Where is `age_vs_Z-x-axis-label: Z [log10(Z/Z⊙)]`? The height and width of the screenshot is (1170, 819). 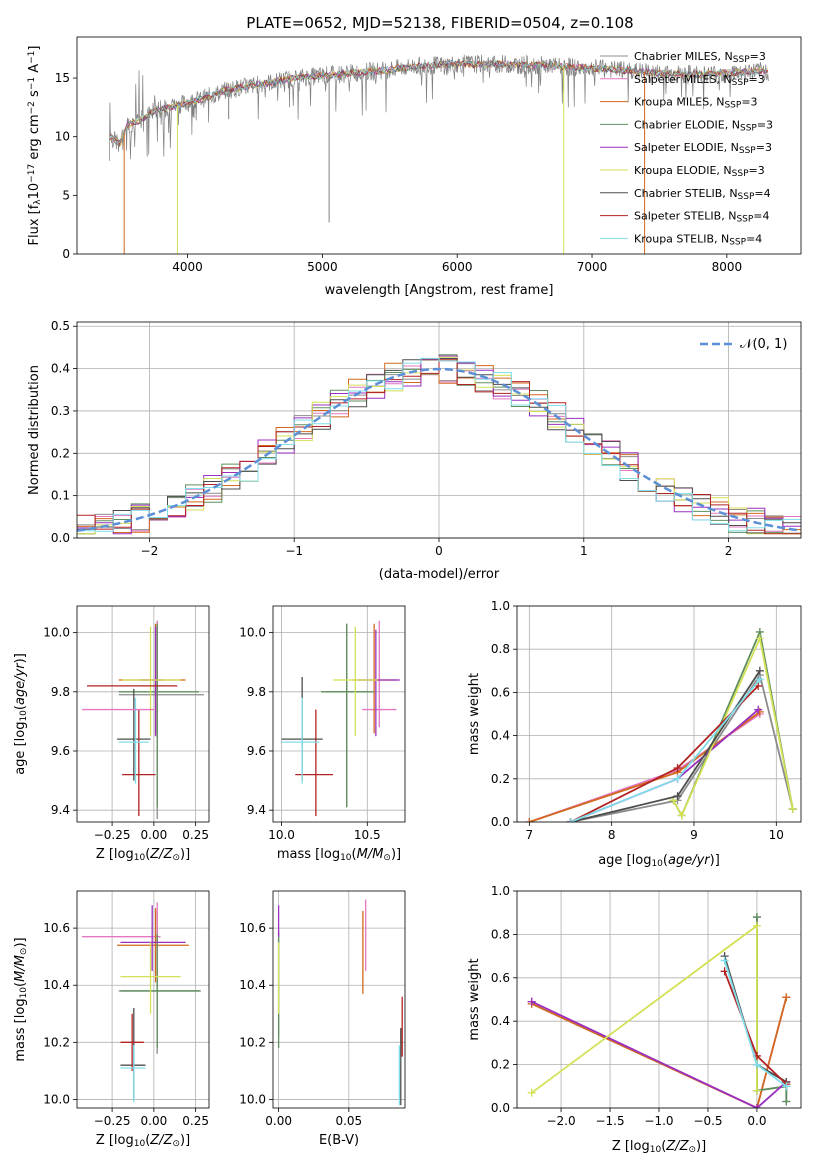 age_vs_Z-x-axis-label: Z [log10(Z/Z⊙)] is located at coordinates (143, 855).